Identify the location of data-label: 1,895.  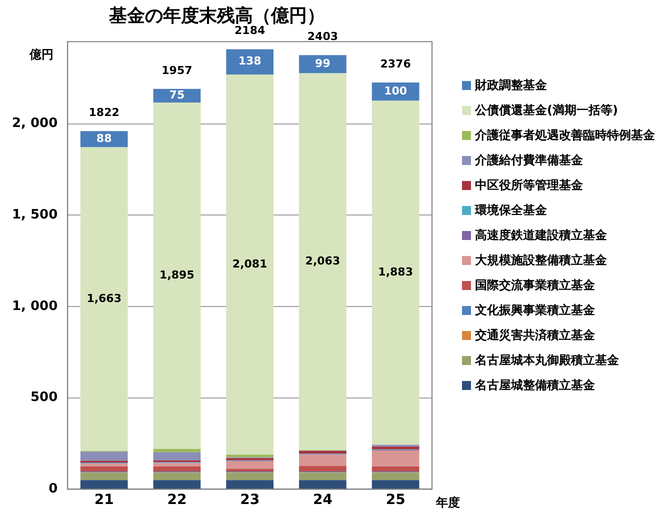
(177, 275).